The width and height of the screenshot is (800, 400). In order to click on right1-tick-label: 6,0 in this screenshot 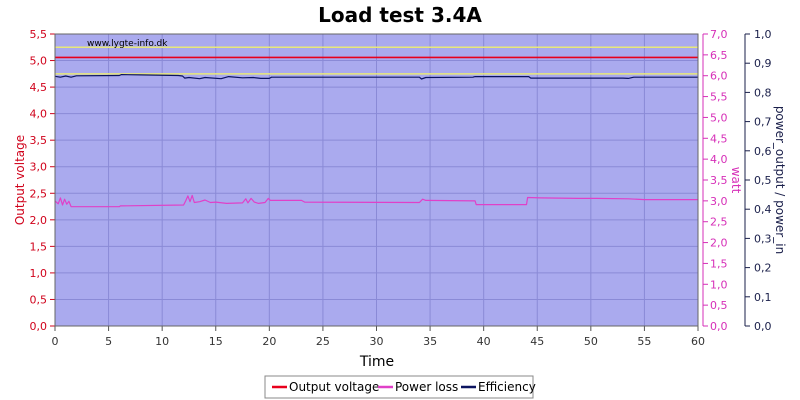, I will do `click(719, 76)`.